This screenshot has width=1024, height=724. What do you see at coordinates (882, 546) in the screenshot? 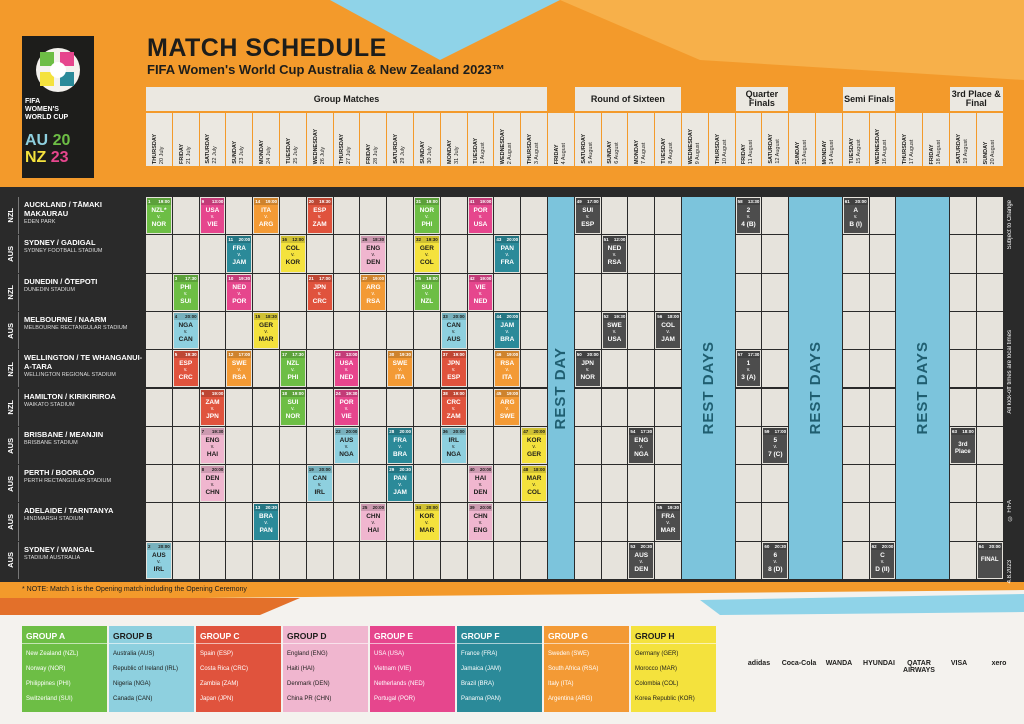
I see `match-head: 62 20:00` at bounding box center [882, 546].